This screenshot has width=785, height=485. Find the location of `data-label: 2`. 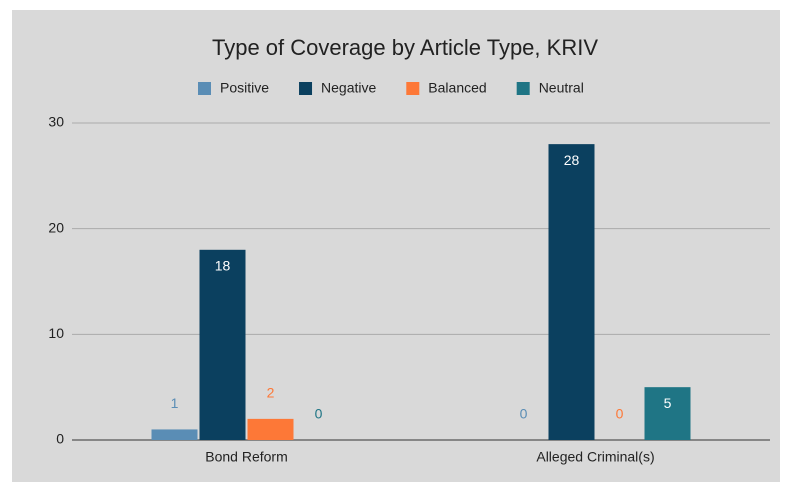

data-label: 2 is located at coordinates (271, 393).